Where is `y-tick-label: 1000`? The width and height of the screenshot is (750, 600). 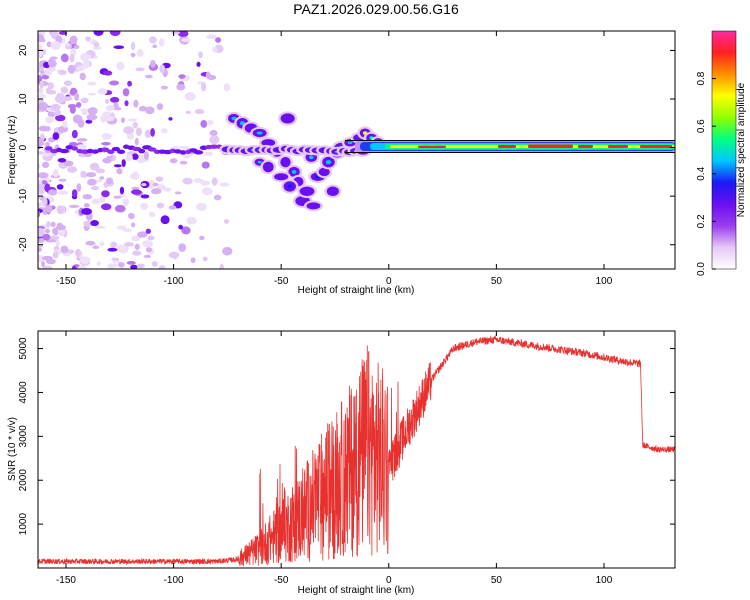 y-tick-label: 1000 is located at coordinates (23, 524).